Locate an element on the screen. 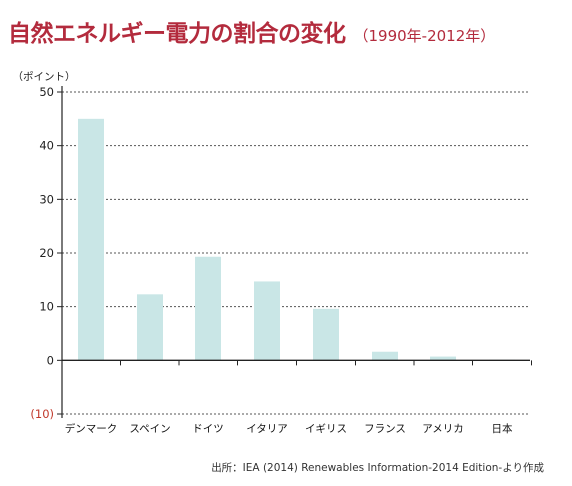 The image size is (572, 486). chart-subtitle: （1990年-2012年） is located at coordinates (424, 36).